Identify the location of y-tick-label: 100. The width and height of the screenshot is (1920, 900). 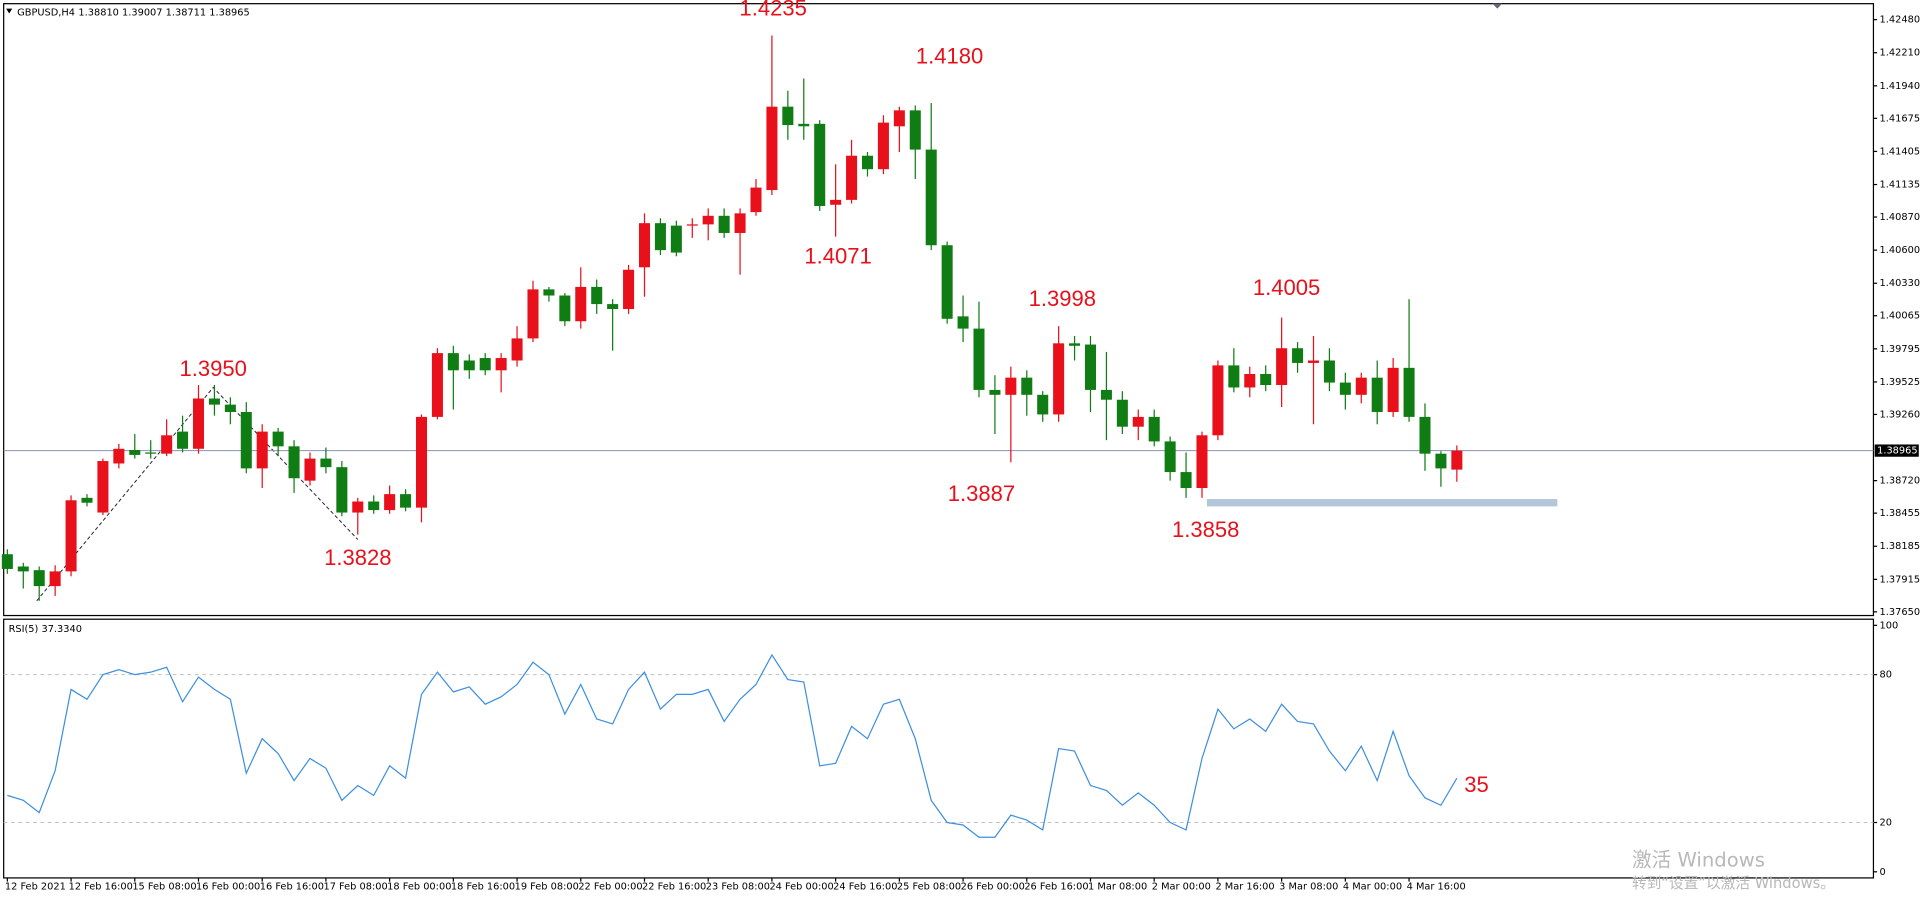
(1889, 625).